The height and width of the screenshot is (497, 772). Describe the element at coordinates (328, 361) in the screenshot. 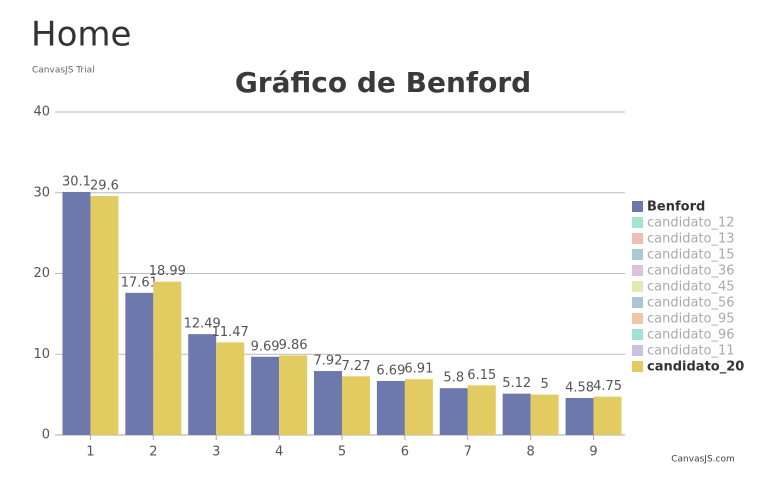

I see `data-label: 7.92` at that location.